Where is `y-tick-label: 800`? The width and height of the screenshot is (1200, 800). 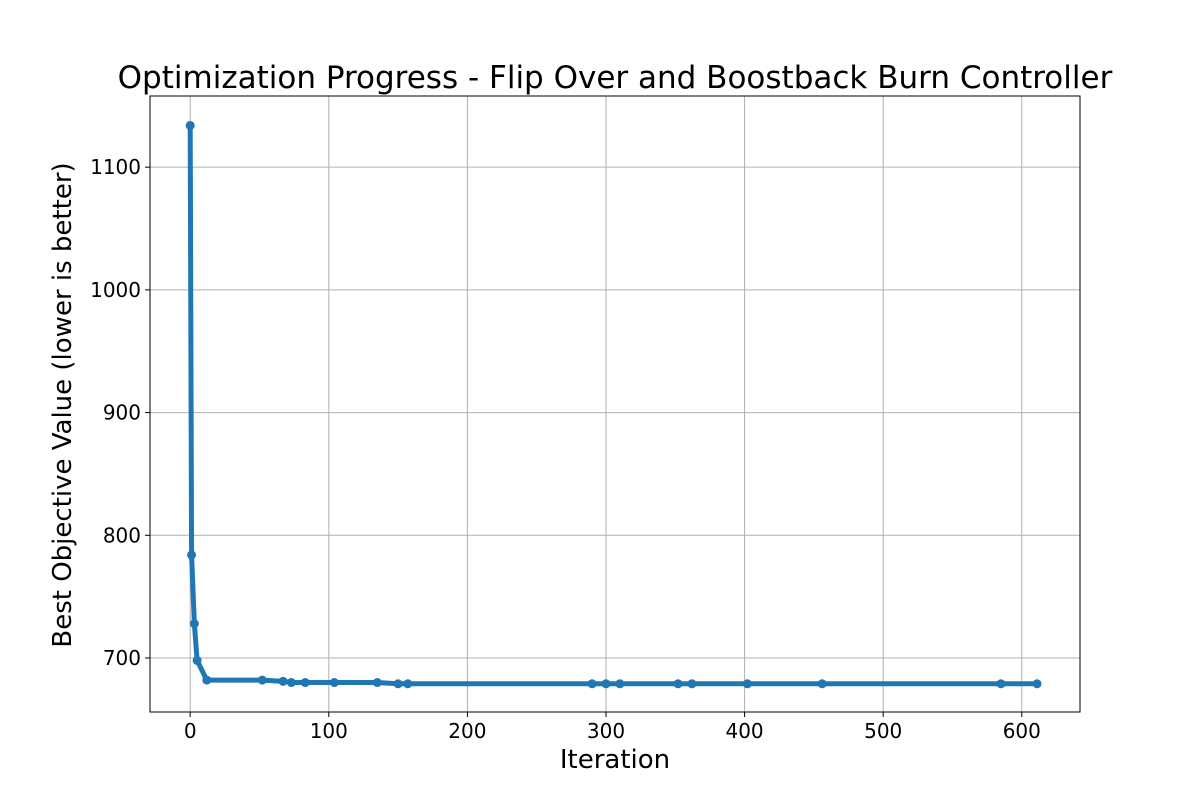
y-tick-label: 800 is located at coordinates (122, 535).